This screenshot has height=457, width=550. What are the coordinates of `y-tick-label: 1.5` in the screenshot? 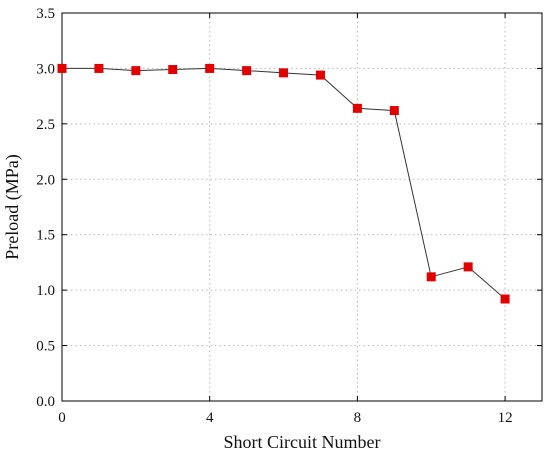 It's located at (45, 236).